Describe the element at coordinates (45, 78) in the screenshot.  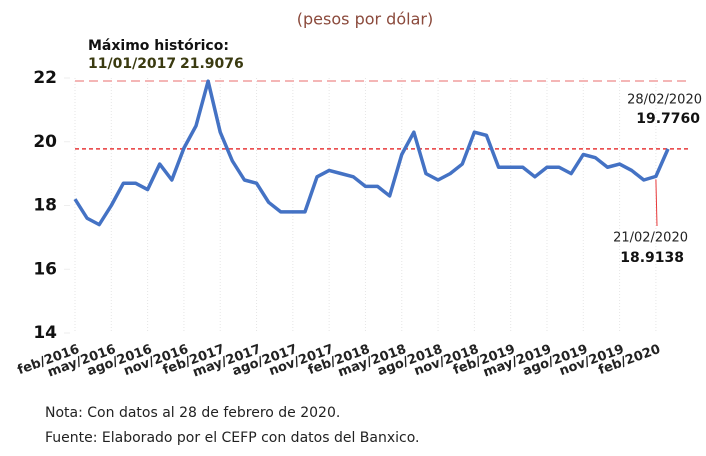
I see `y-tick-label: 22` at that location.